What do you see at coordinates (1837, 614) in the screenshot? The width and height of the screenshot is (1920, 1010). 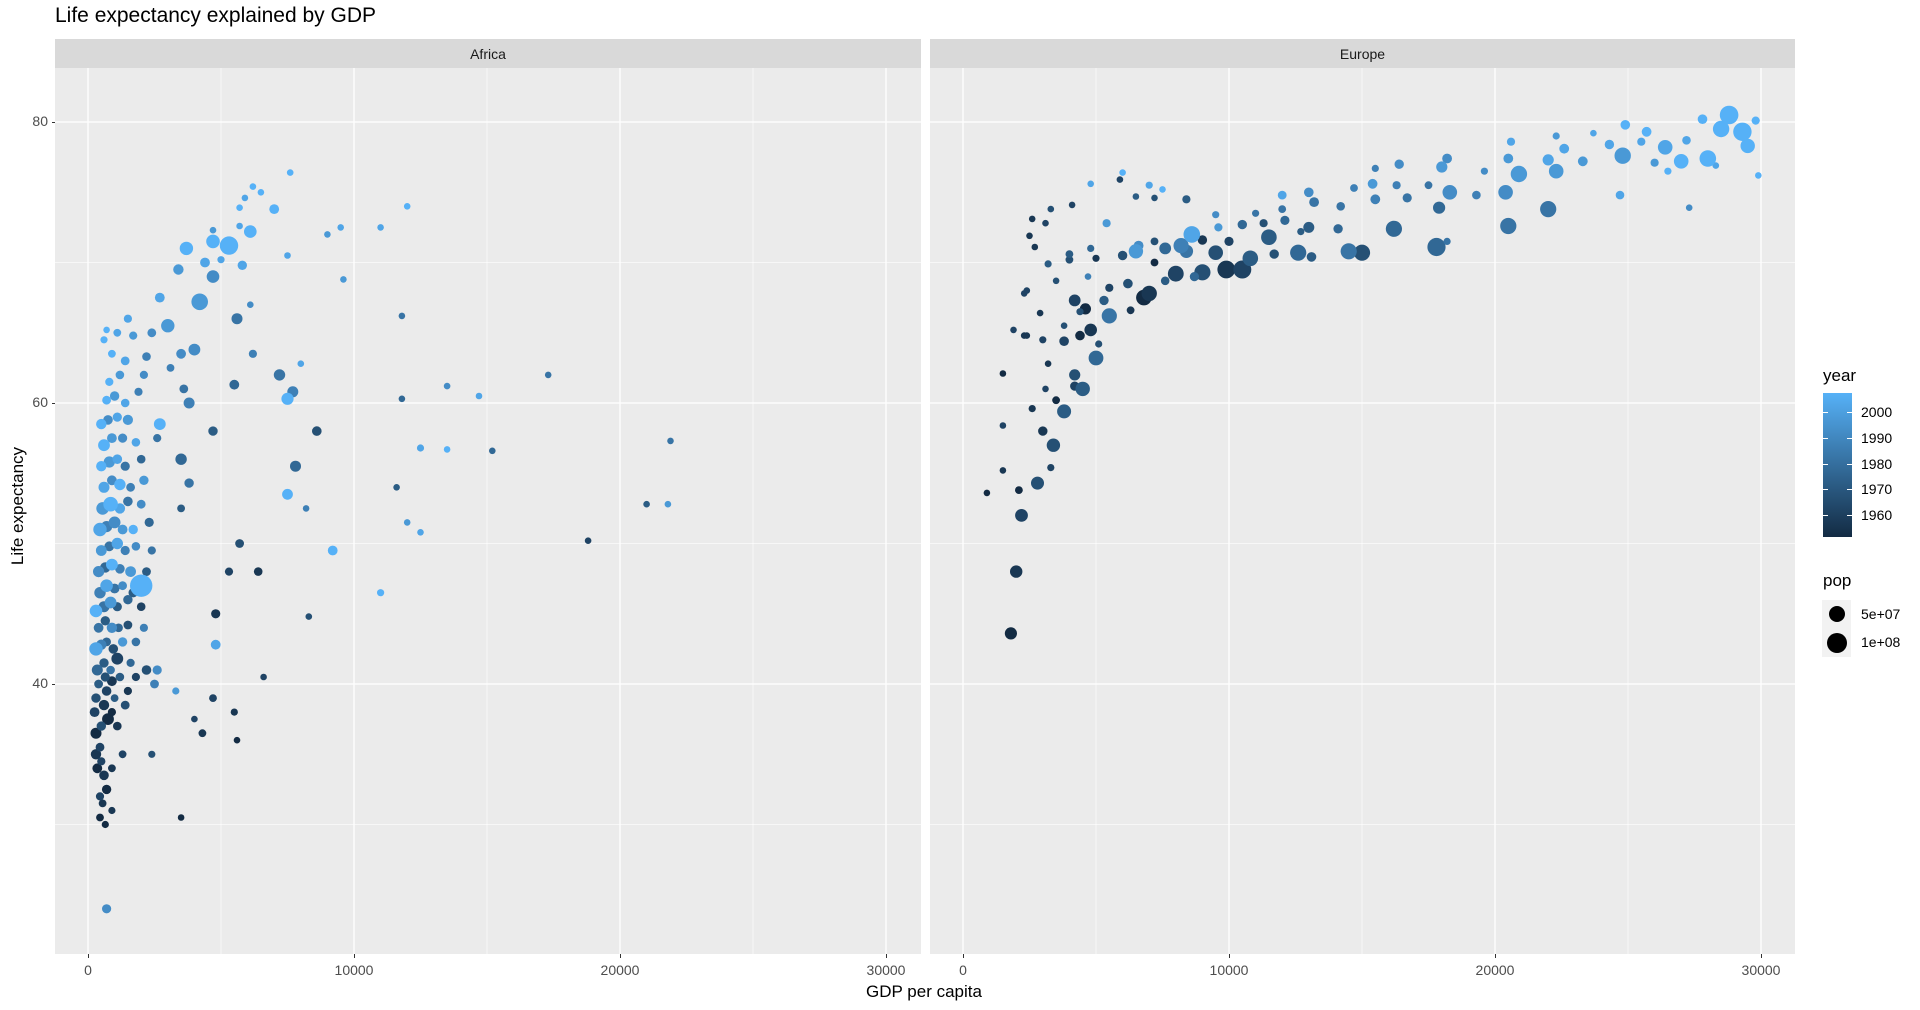 I see `pop-key-small-dot` at bounding box center [1837, 614].